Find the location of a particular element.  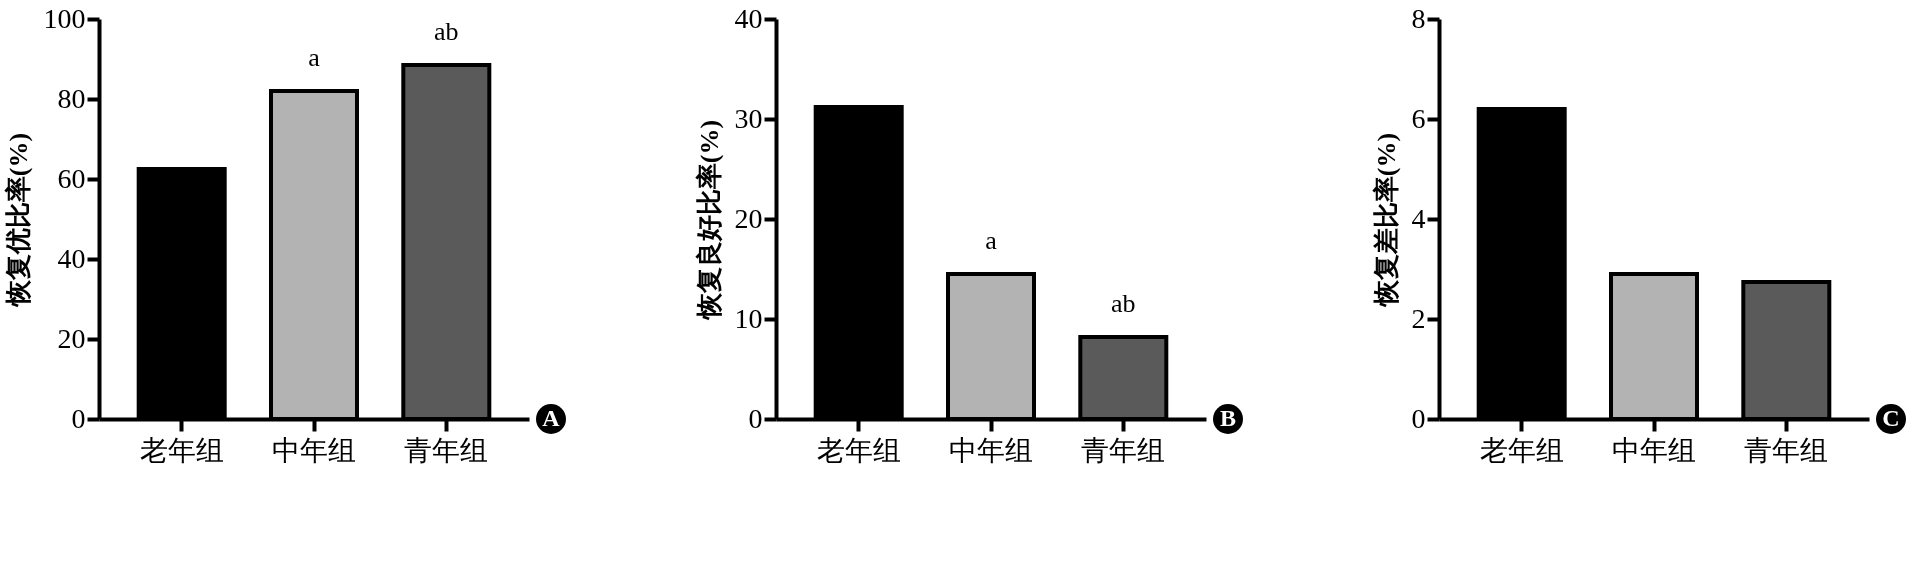

y-tick-label: 30 is located at coordinates (748, 118).